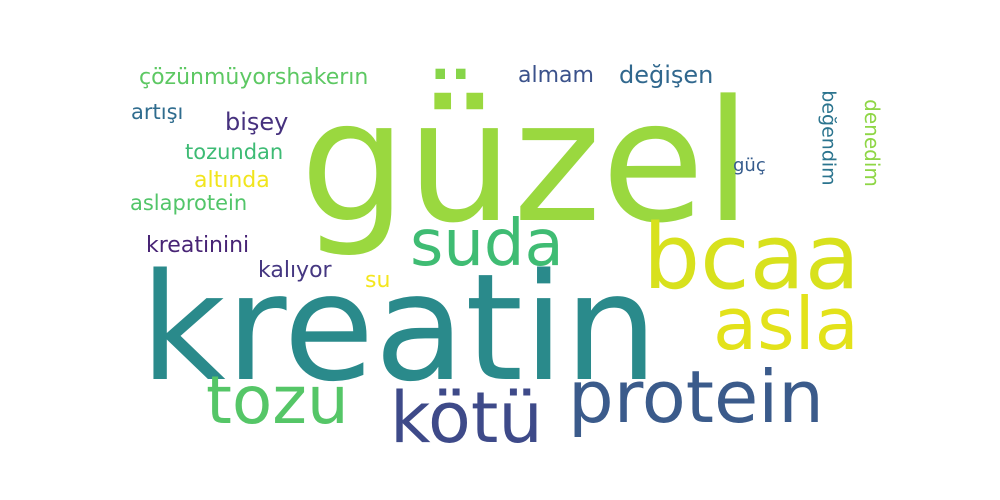 Image resolution: width=1000 pixels, height=500 pixels. What do you see at coordinates (157, 112) in the screenshot?
I see `word-artisi: artışı` at bounding box center [157, 112].